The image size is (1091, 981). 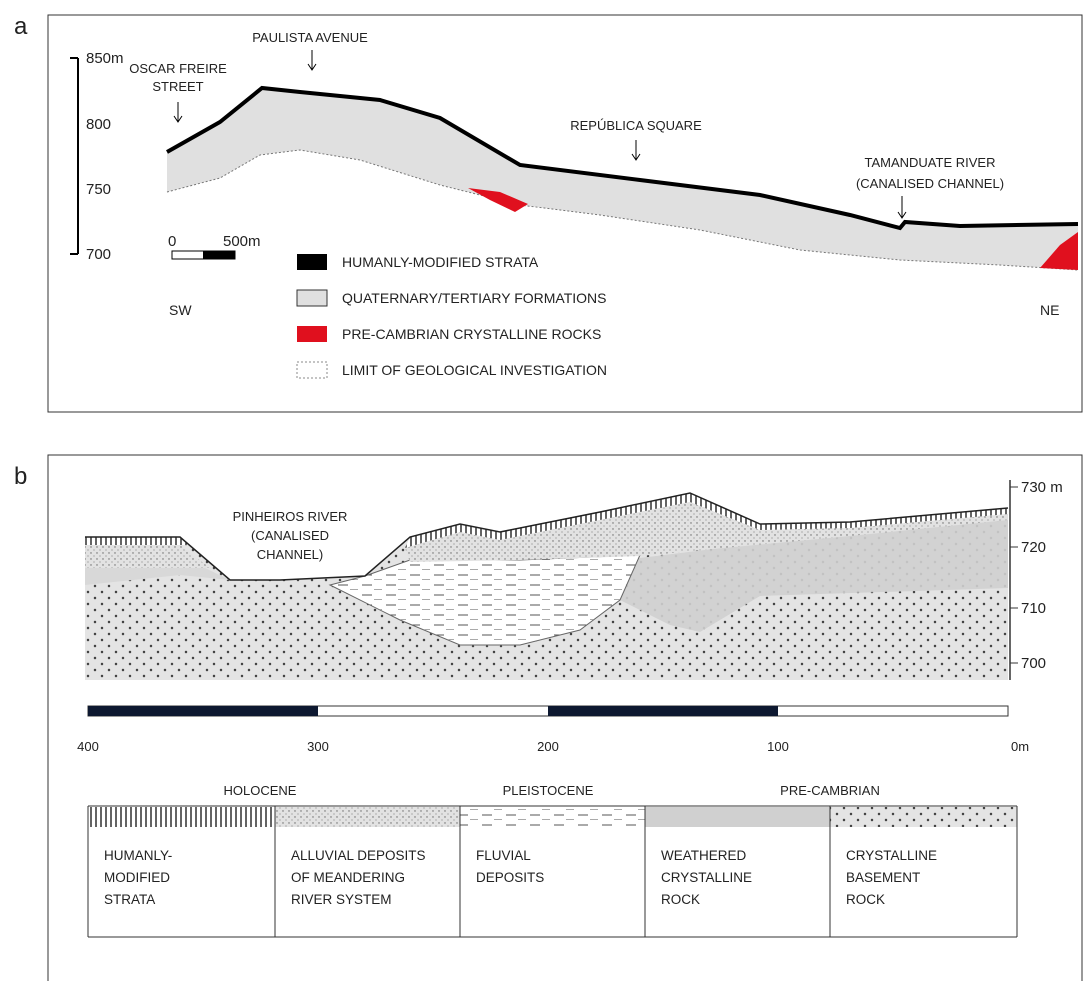 I want to click on period-label: HOLOCENE, so click(x=260, y=790).